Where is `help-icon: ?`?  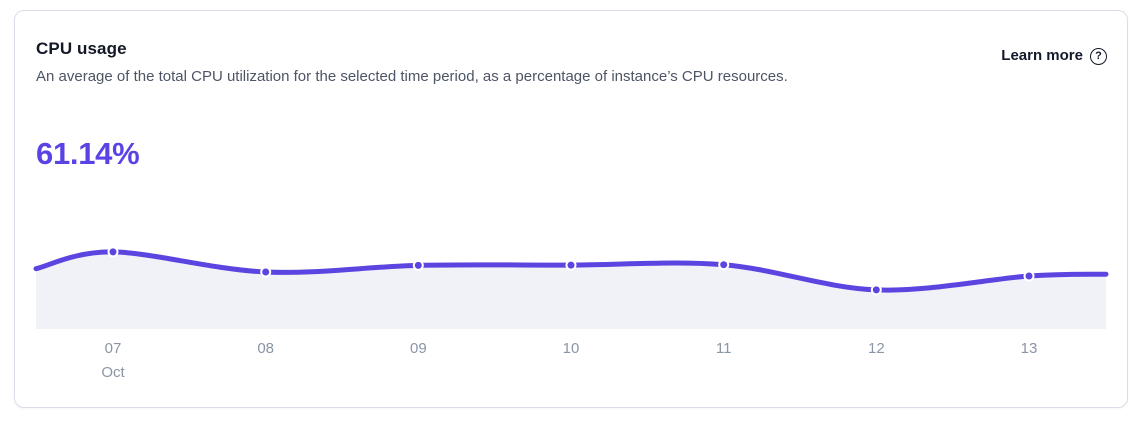
help-icon: ? is located at coordinates (1098, 56).